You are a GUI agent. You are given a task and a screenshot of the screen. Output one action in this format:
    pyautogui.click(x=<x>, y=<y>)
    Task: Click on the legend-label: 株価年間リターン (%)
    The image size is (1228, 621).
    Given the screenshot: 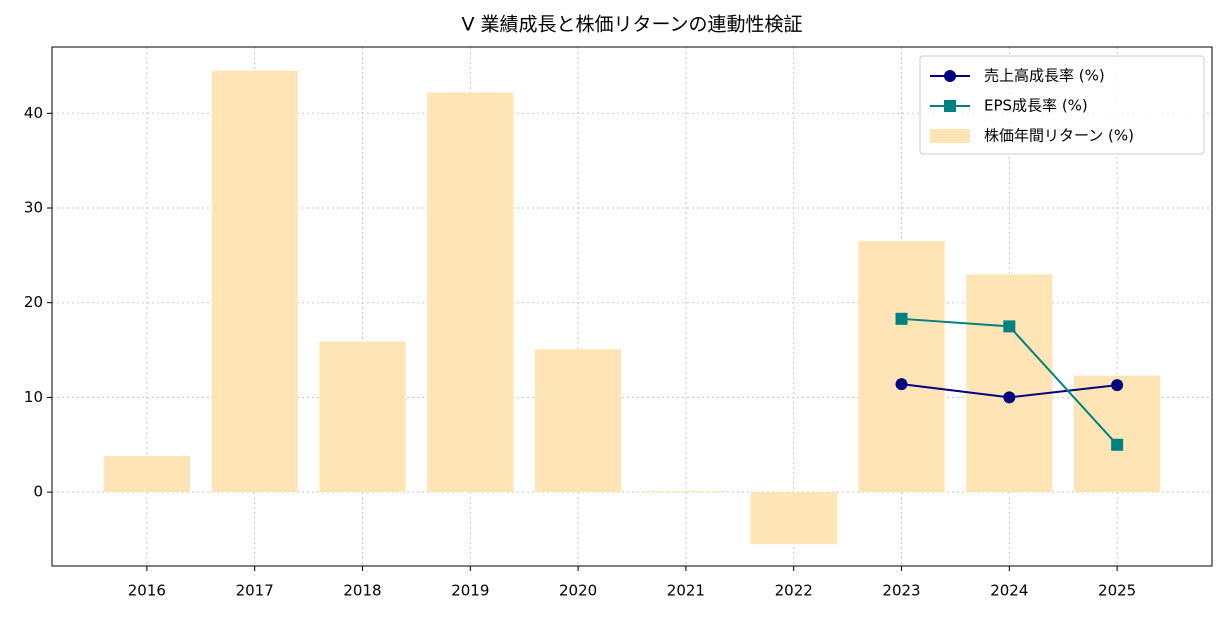 What is the action you would take?
    pyautogui.click(x=1059, y=136)
    